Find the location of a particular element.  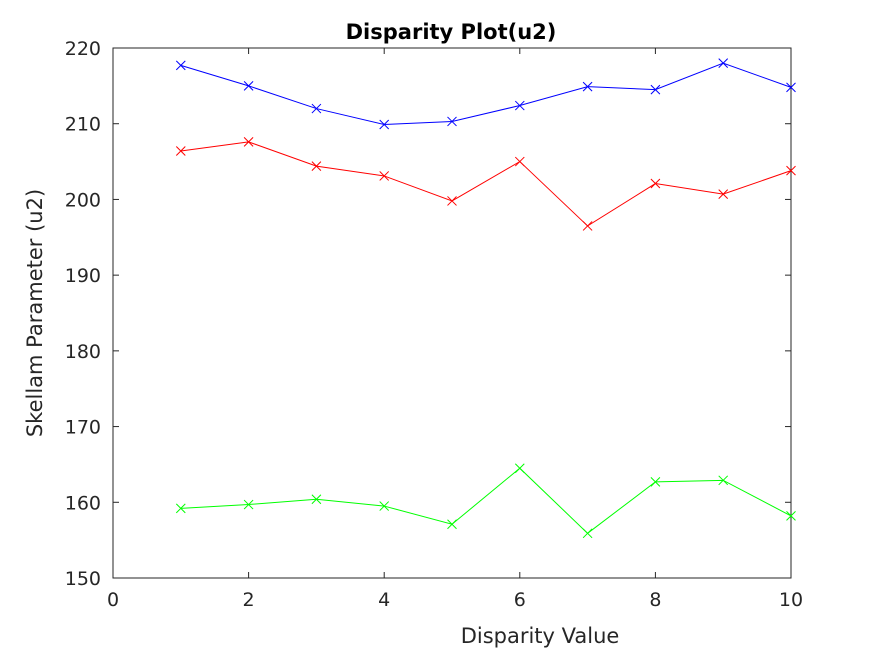

y-tick-label: 210 is located at coordinates (83, 125).